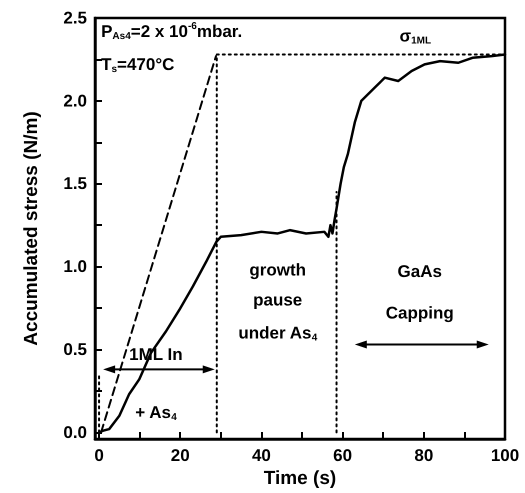 The image size is (525, 493). Describe the element at coordinates (75, 18) in the screenshot. I see `y-tick-label: 2.5` at that location.